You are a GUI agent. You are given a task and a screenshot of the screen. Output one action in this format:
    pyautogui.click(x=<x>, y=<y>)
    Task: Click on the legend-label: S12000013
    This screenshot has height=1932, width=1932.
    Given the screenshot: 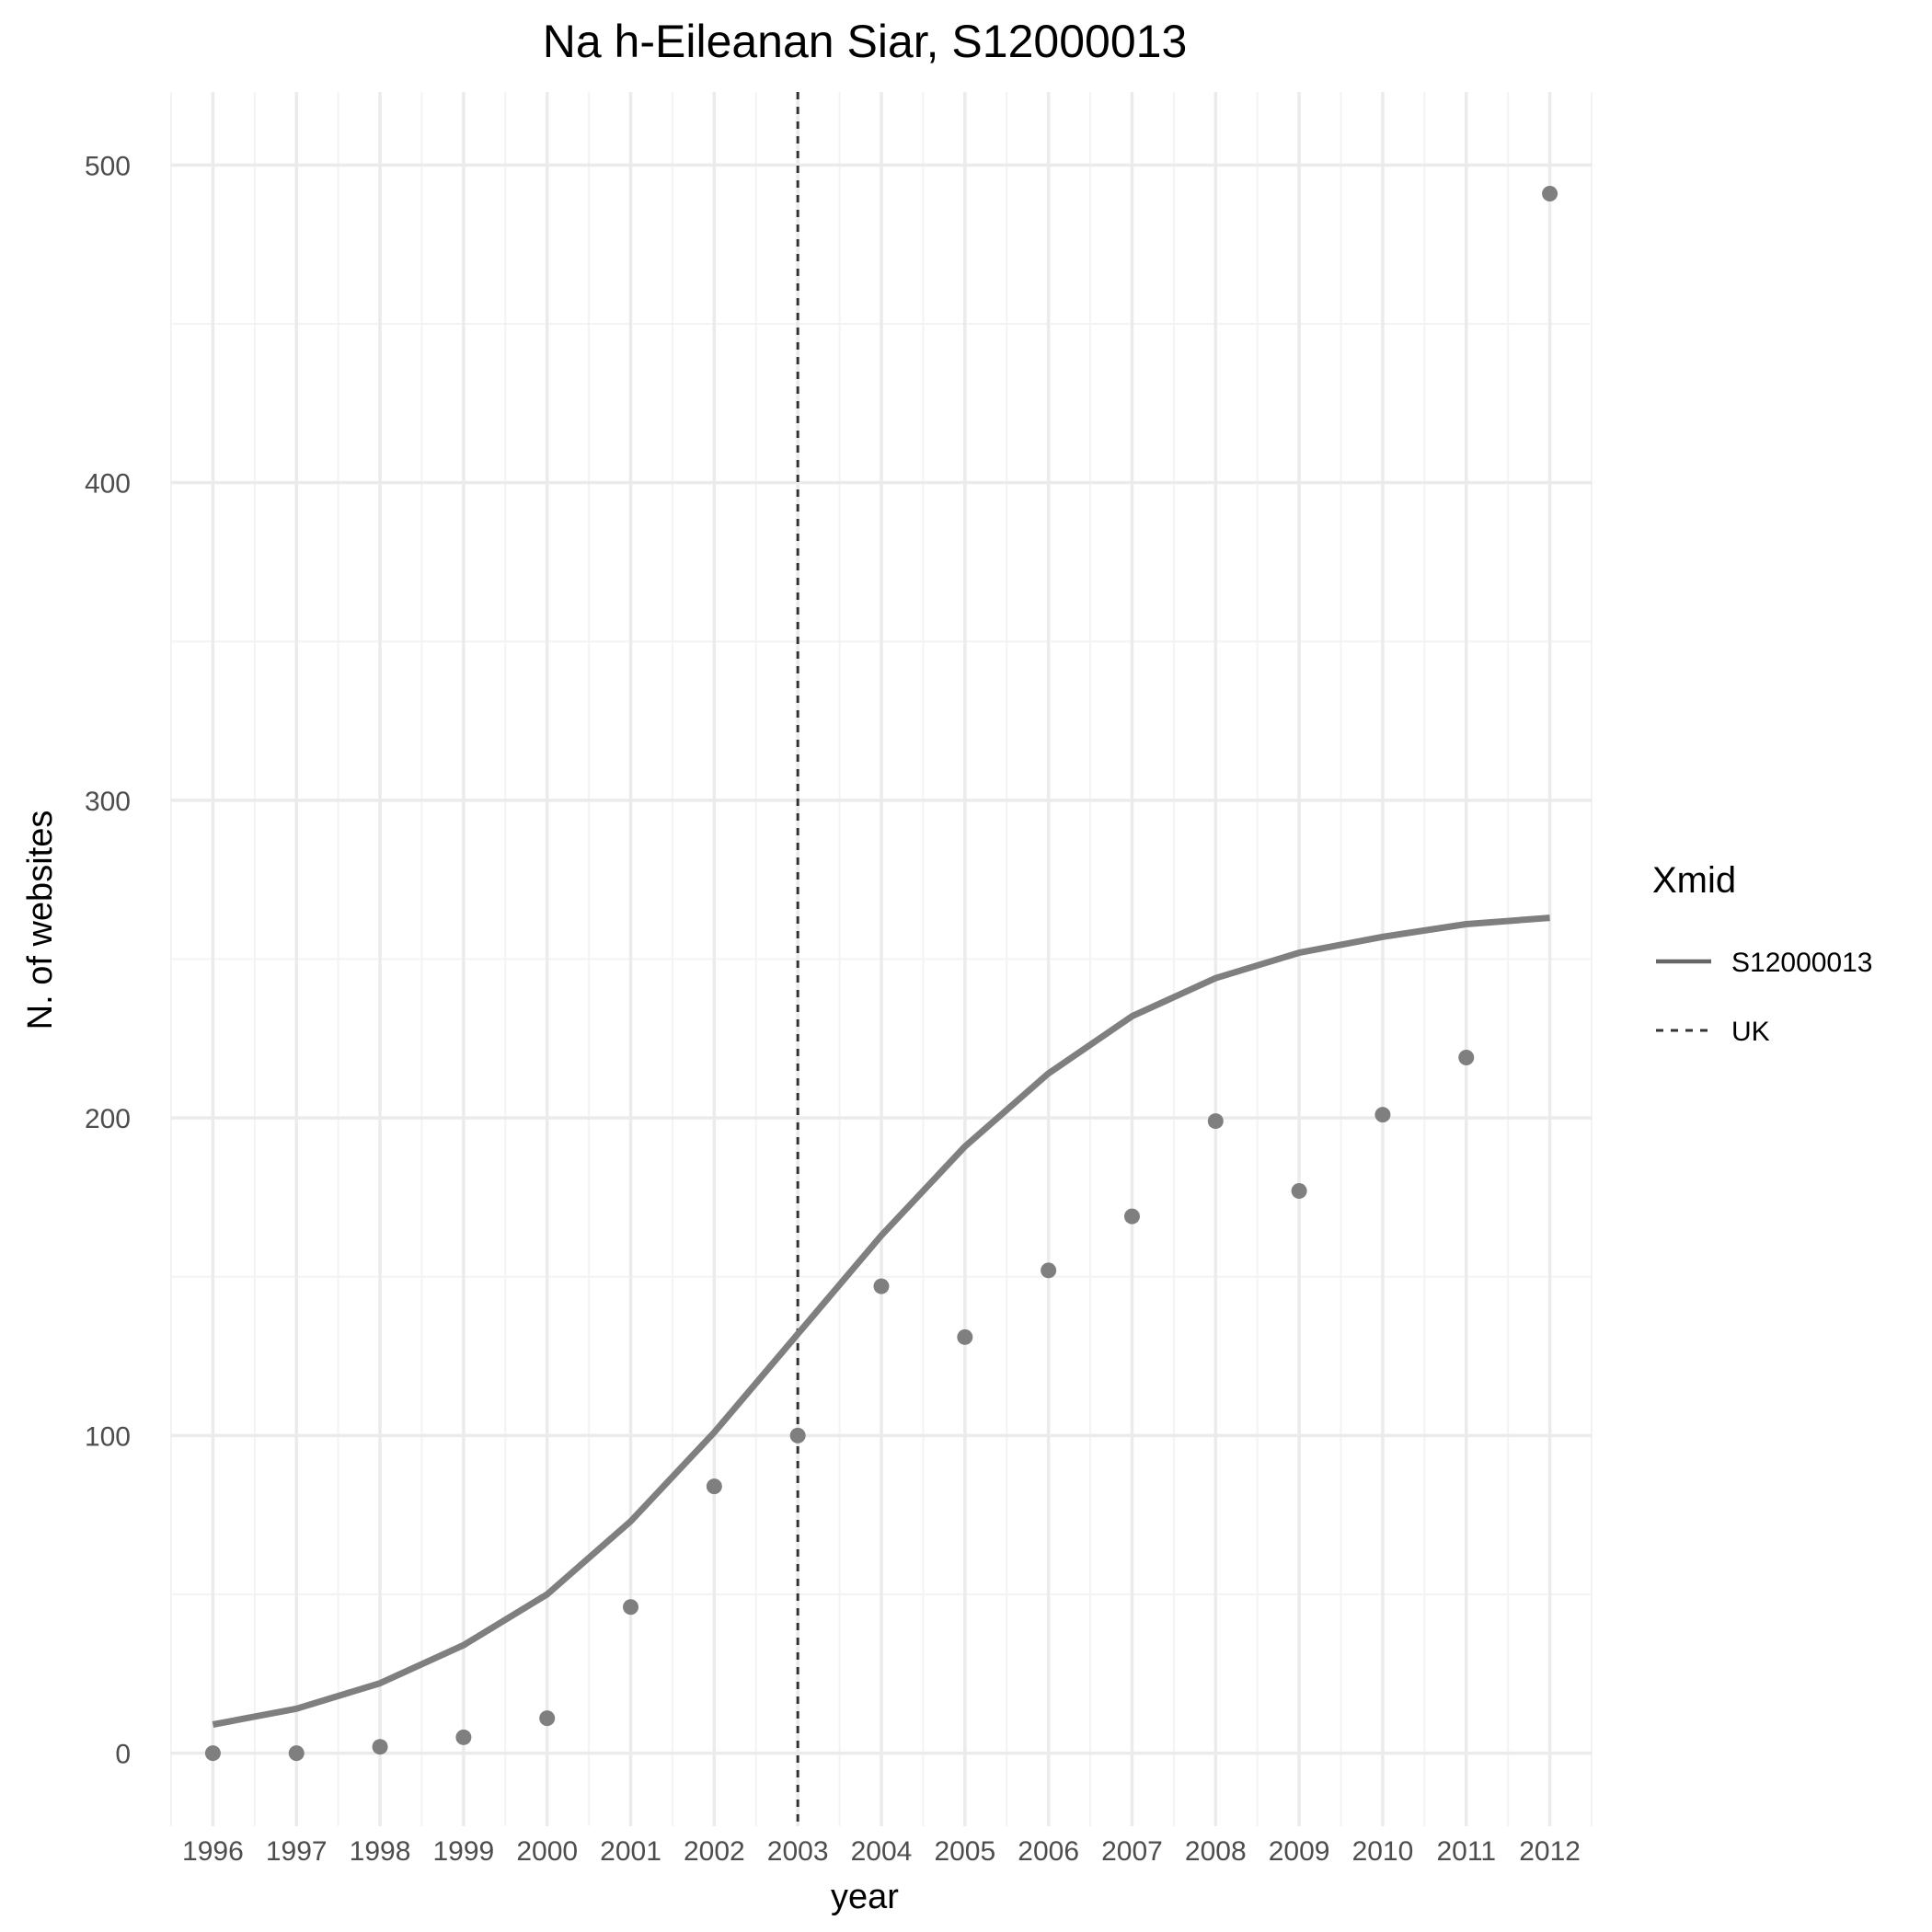 What is the action you would take?
    pyautogui.click(x=1802, y=963)
    